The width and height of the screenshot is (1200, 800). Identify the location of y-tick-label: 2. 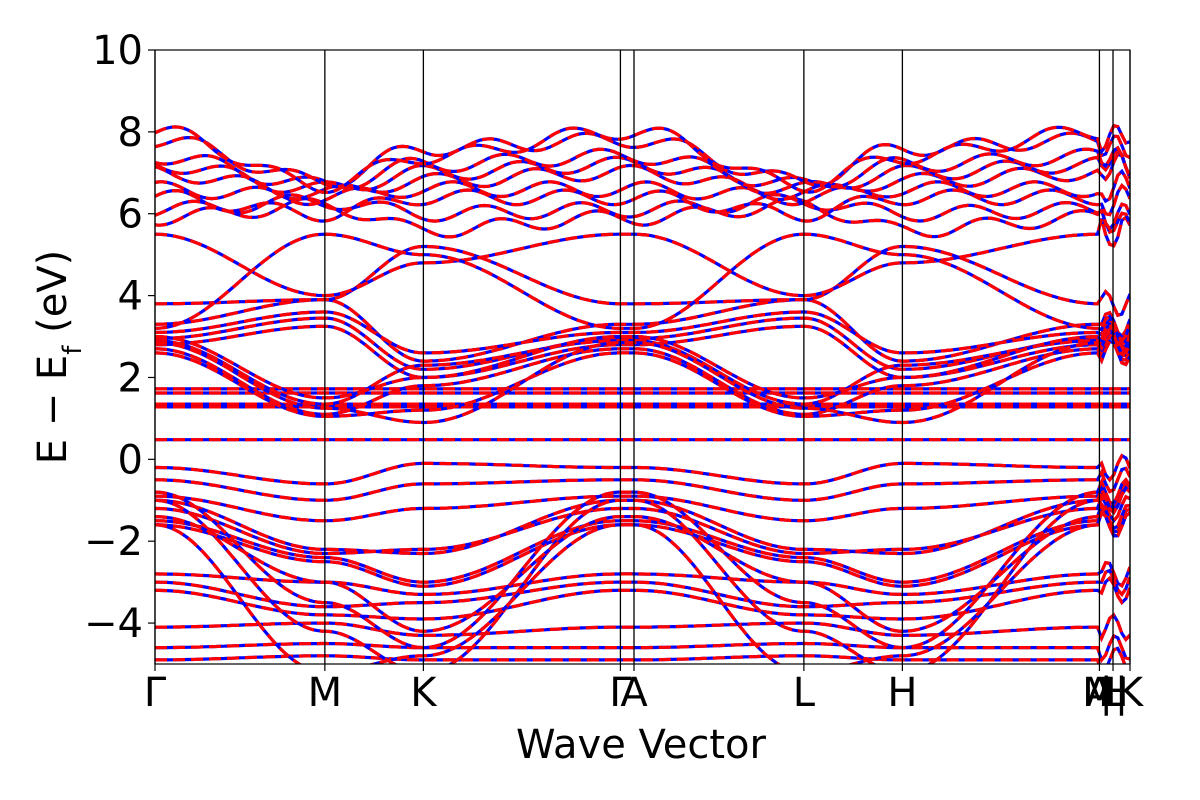
(130, 378).